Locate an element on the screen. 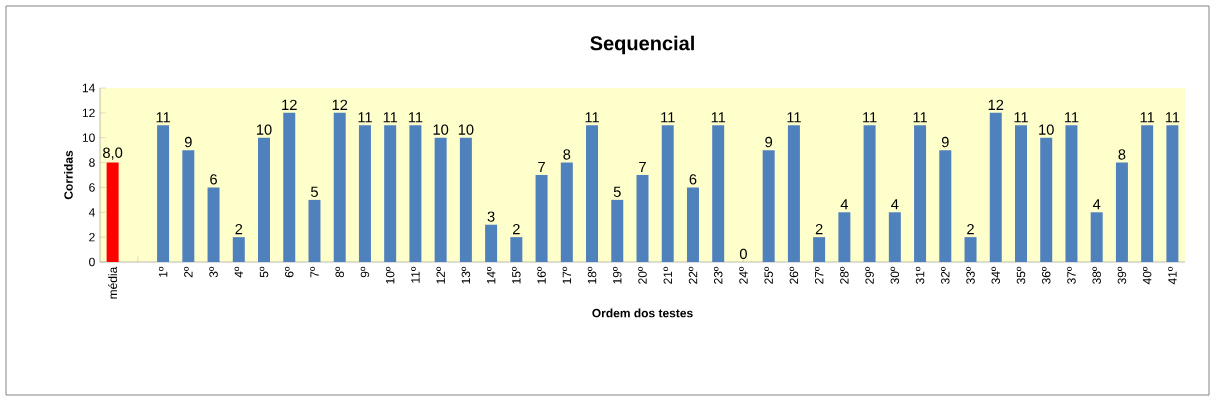 This screenshot has width=1215, height=401. x-tick-label: 1º is located at coordinates (163, 271).